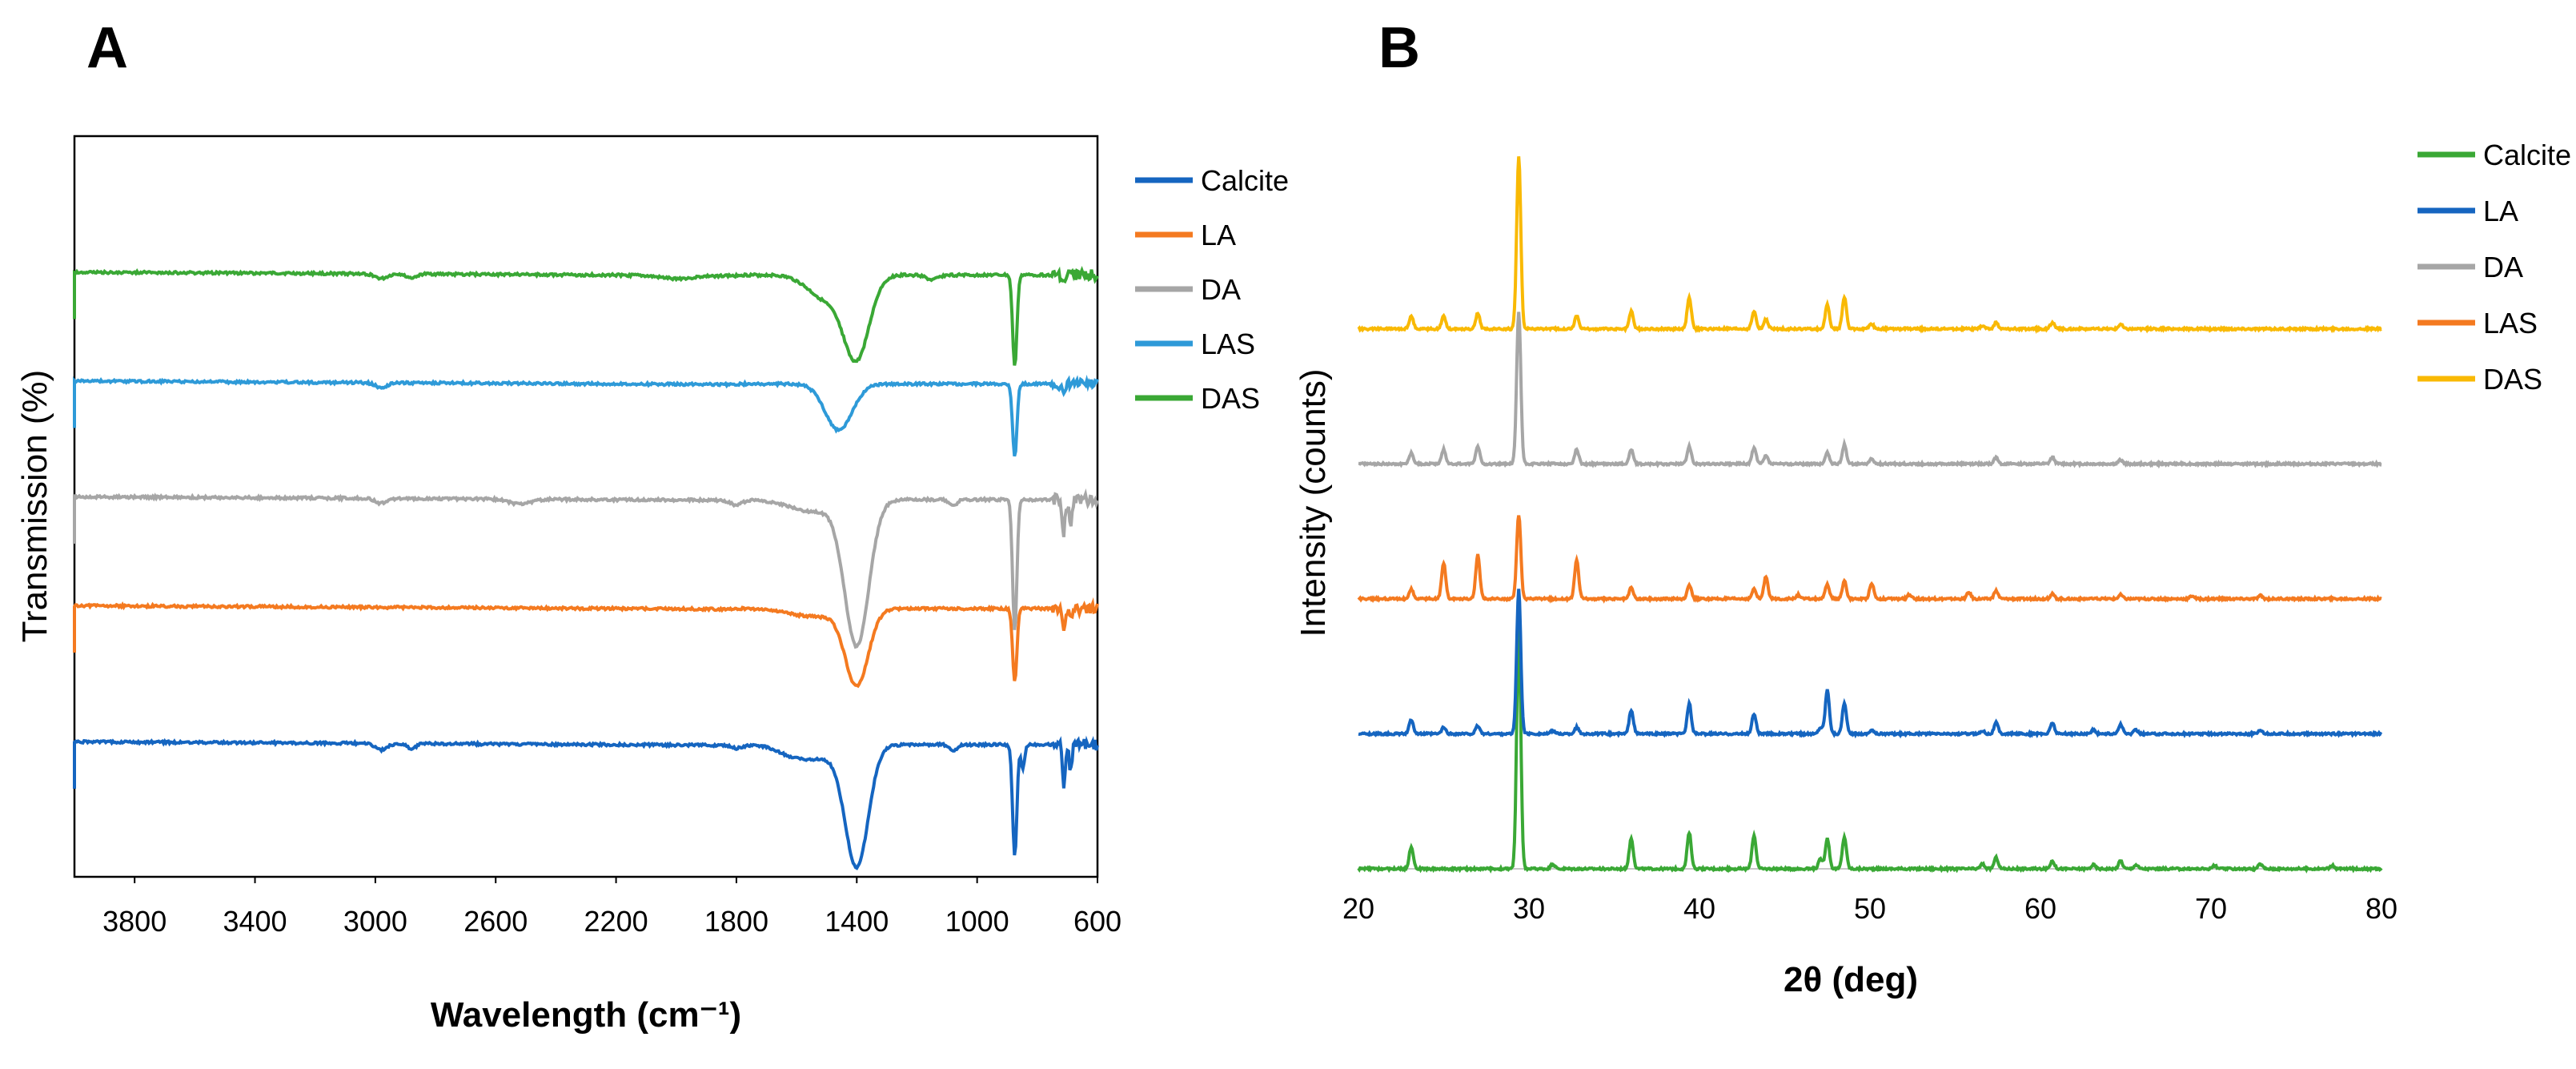 The height and width of the screenshot is (1069, 2576). Describe the element at coordinates (1699, 909) in the screenshot. I see `xrd-x-tick-label: 40` at that location.